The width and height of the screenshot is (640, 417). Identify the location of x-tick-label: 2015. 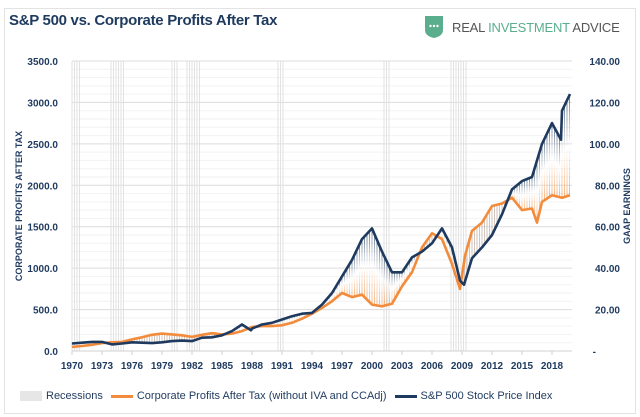
(522, 366).